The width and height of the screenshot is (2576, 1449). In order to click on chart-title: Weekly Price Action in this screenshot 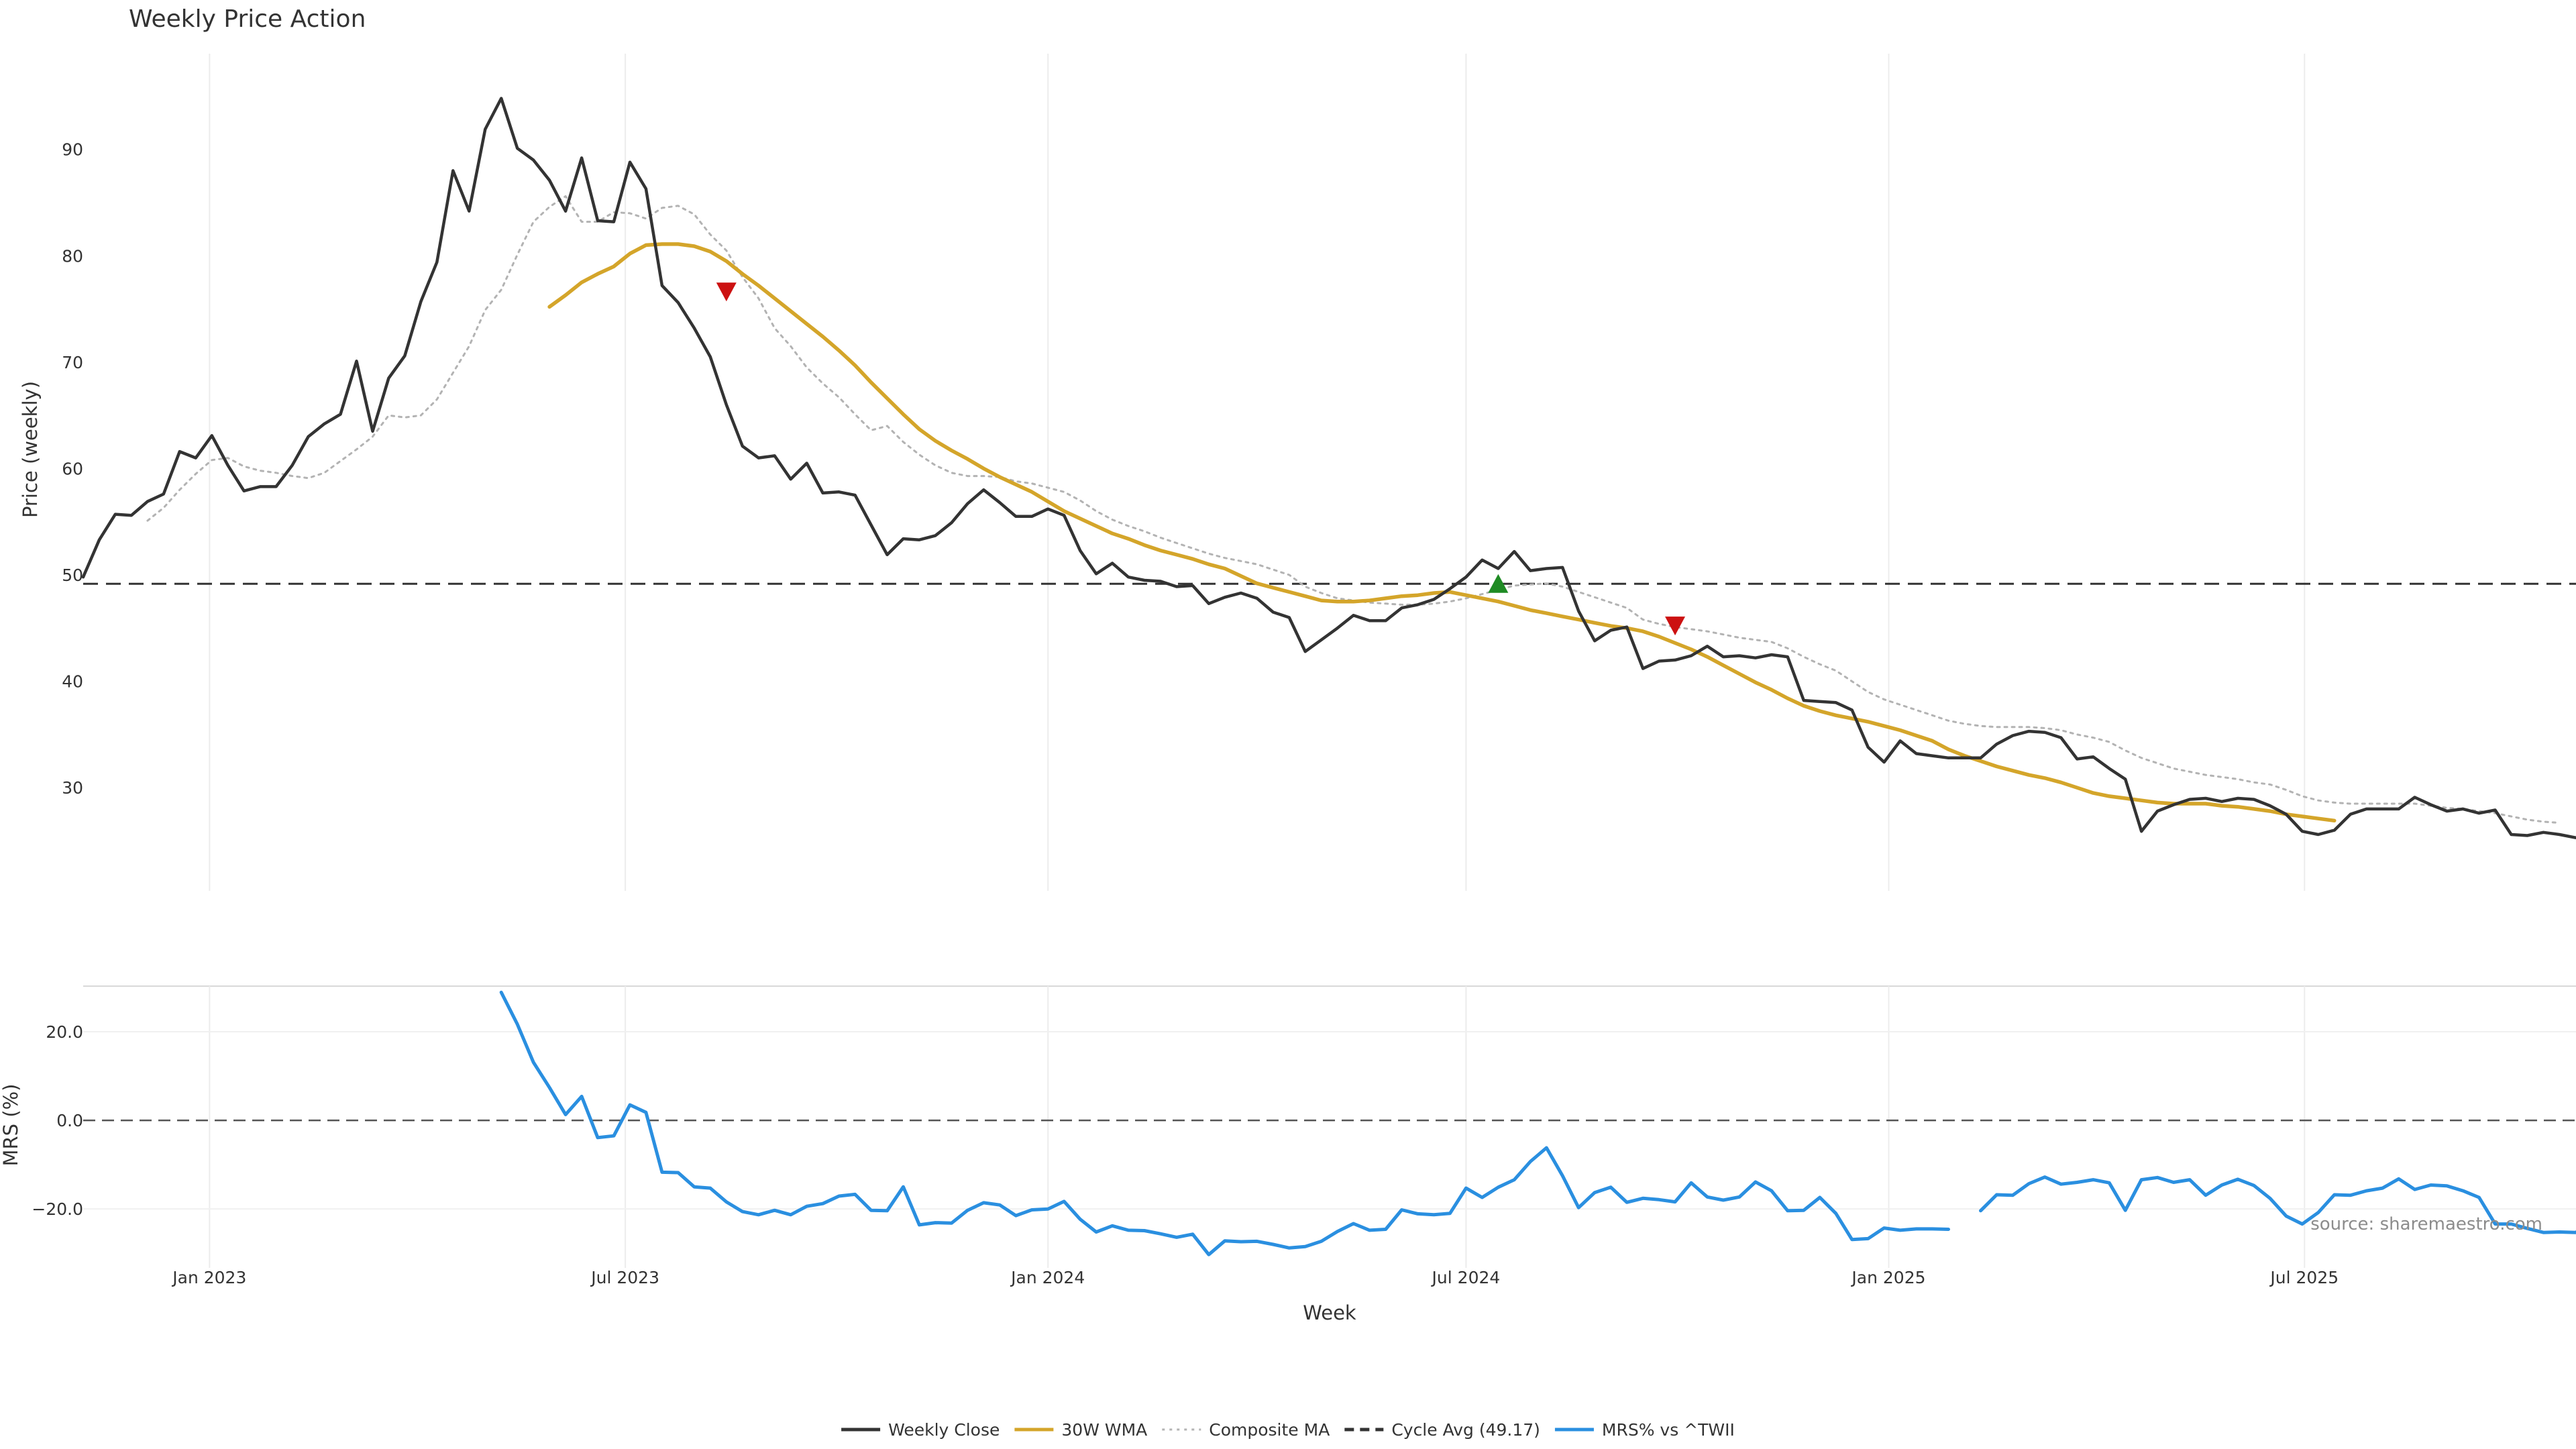, I will do `click(247, 19)`.